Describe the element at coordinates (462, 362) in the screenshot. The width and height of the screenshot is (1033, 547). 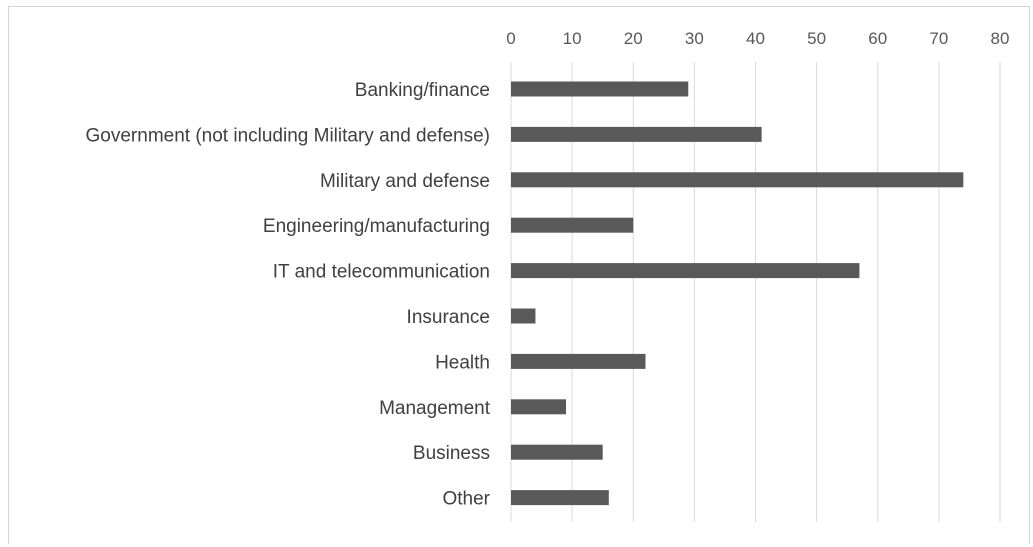
I see `category-label: Health` at that location.